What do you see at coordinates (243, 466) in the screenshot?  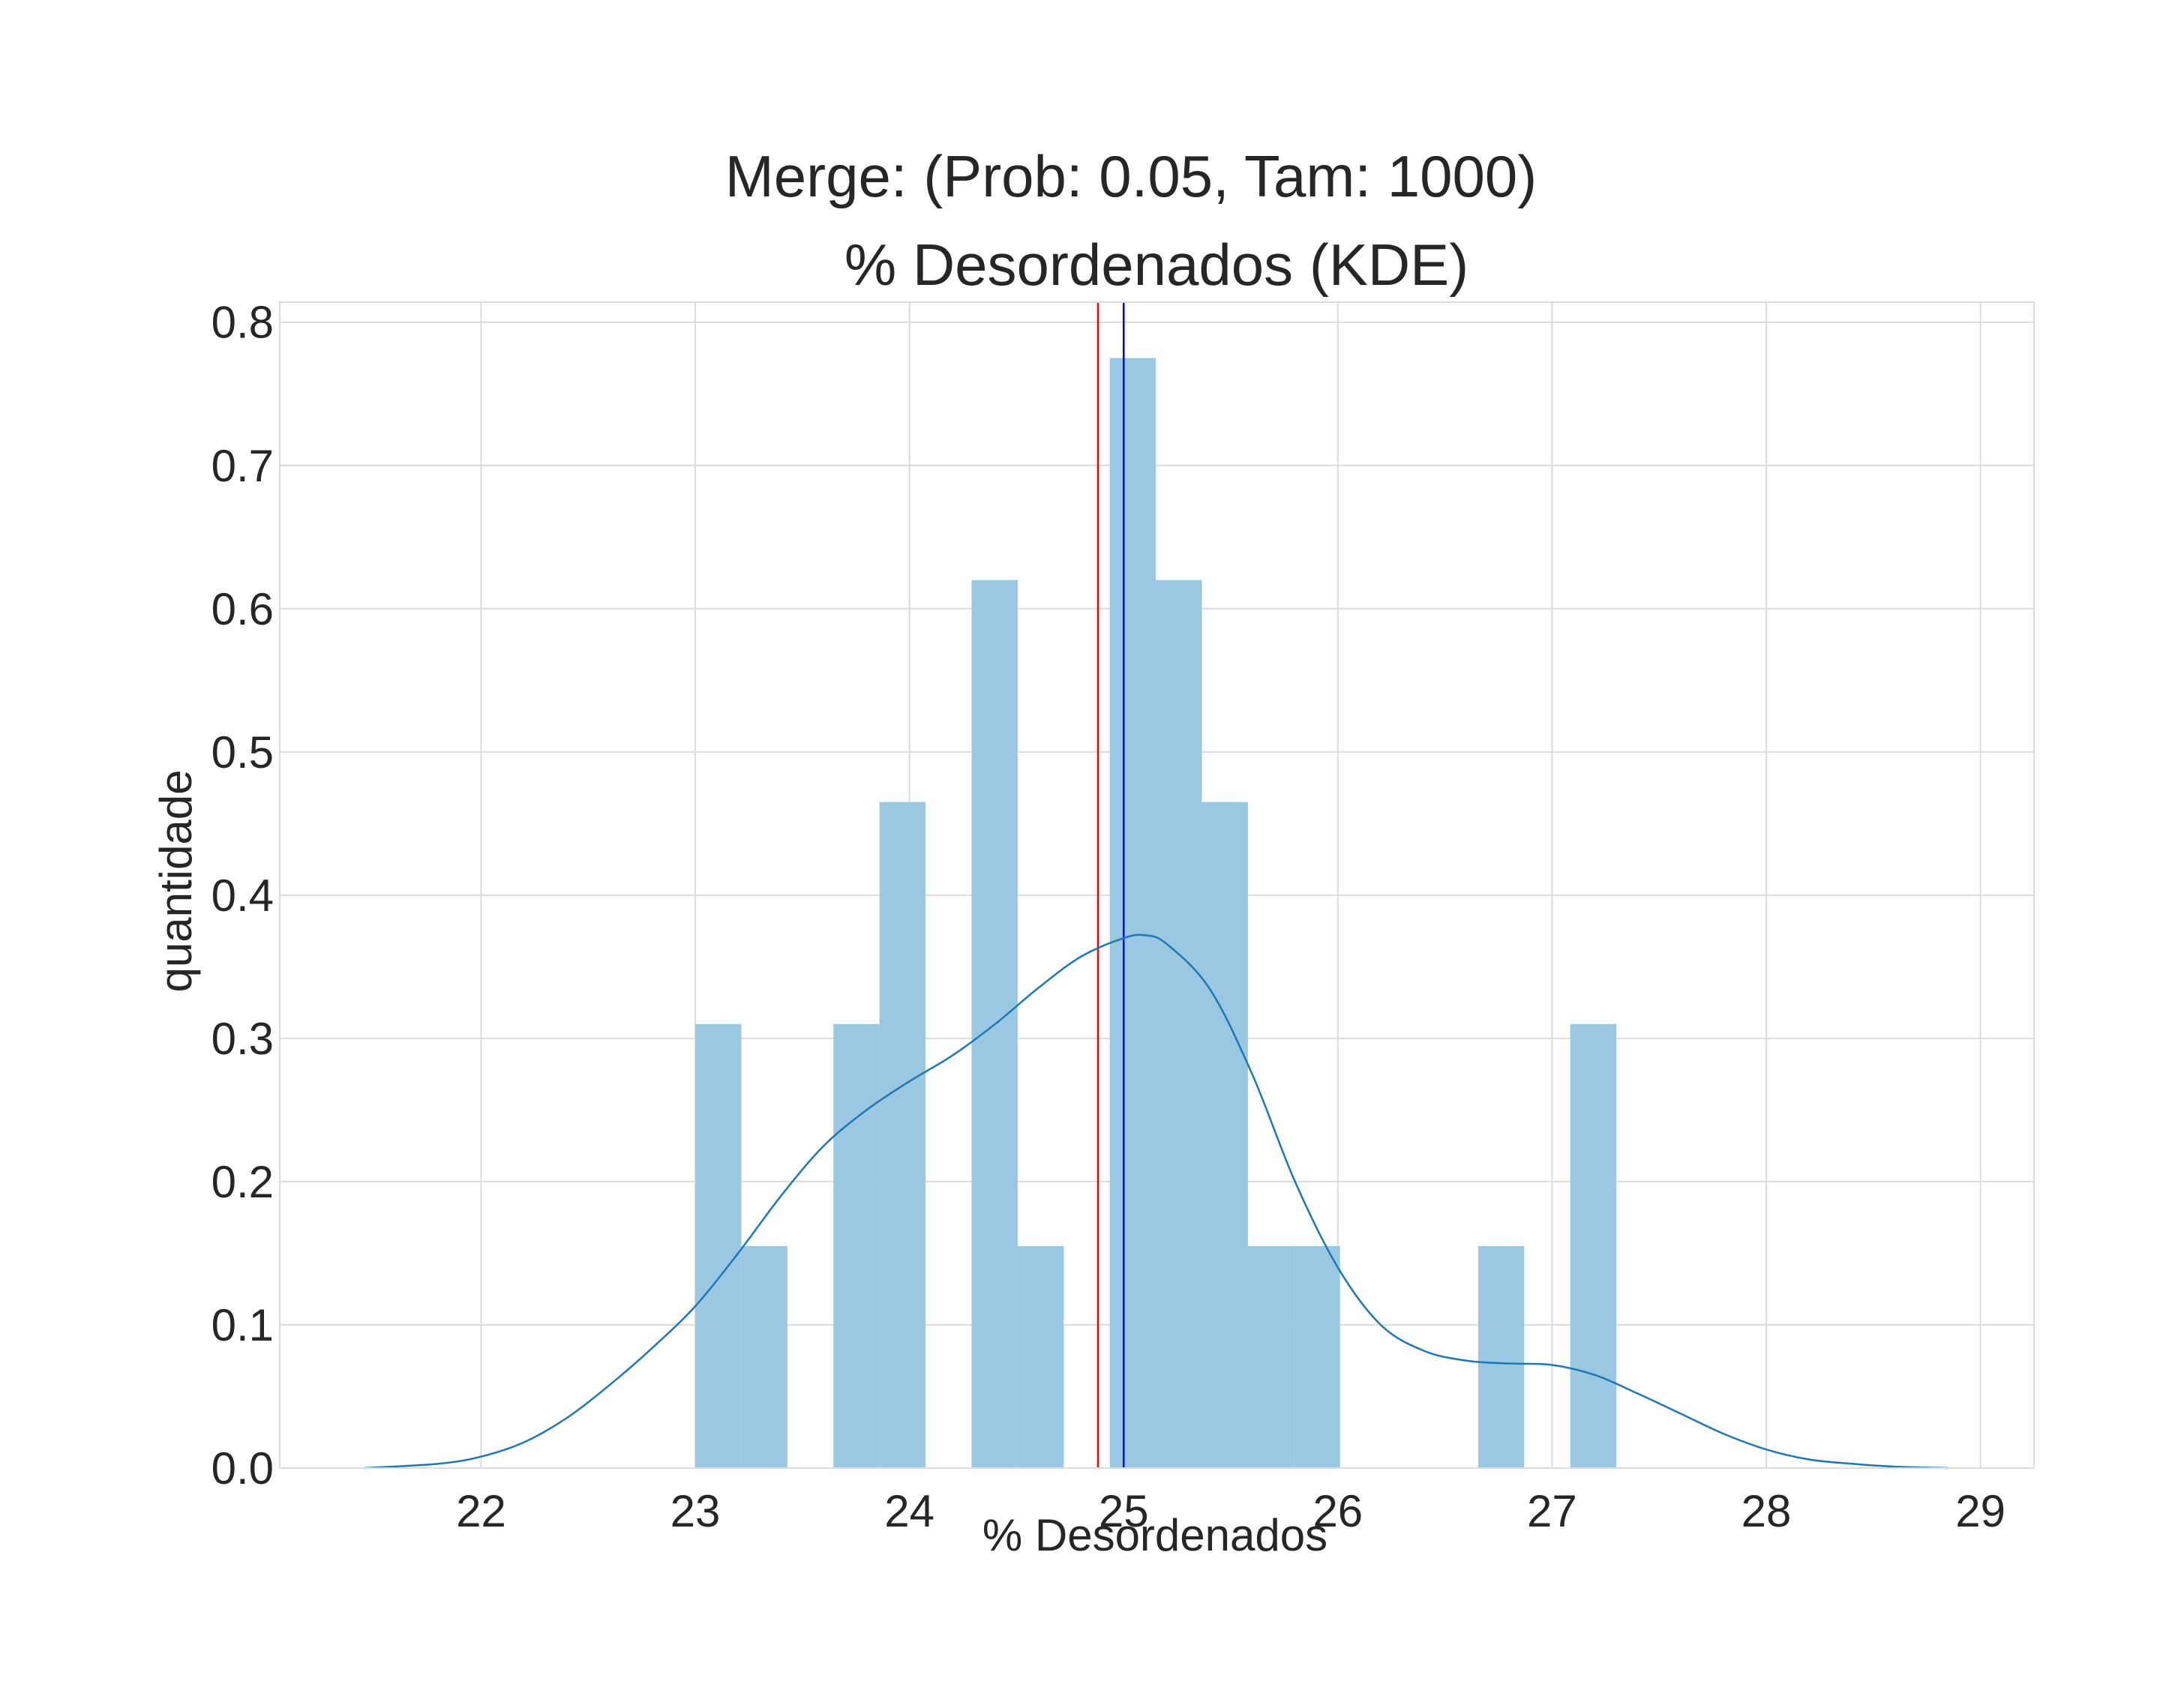 I see `y-tick-label: 0.7` at bounding box center [243, 466].